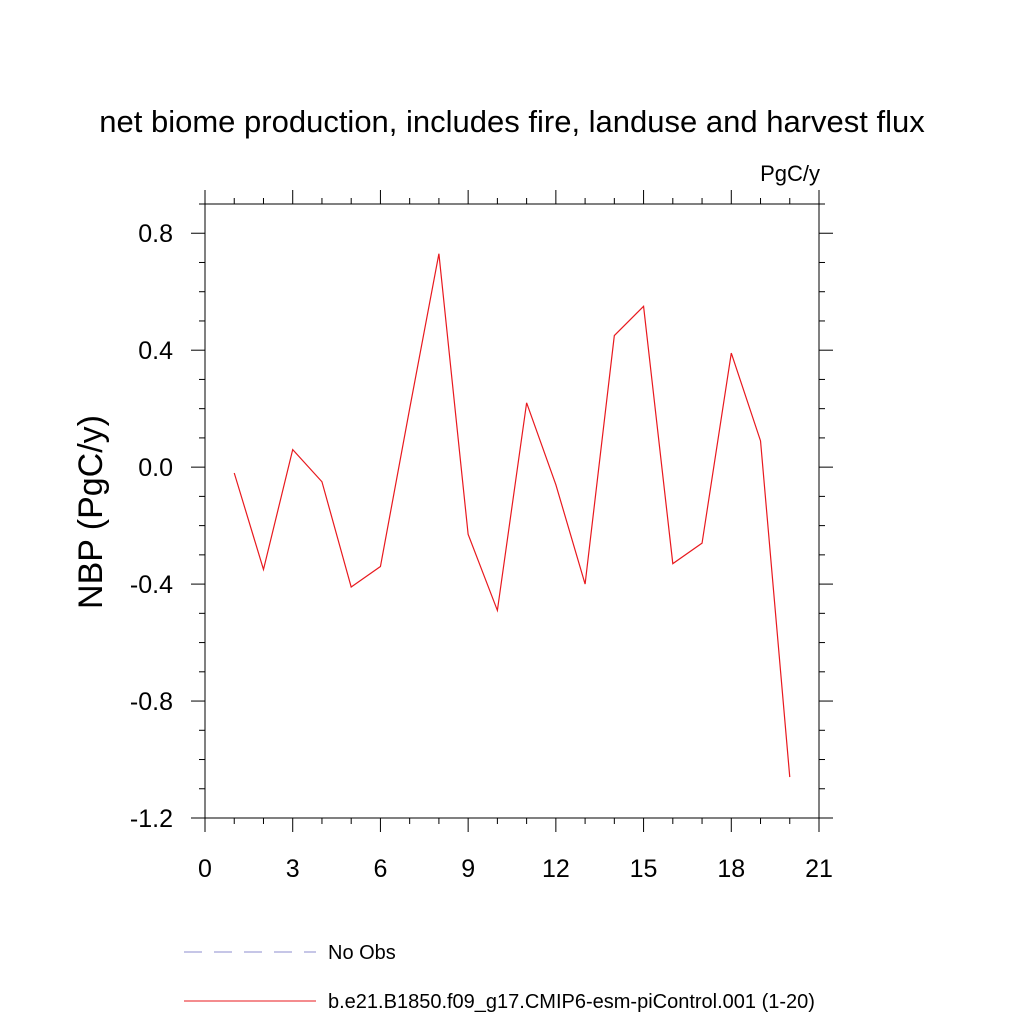 This screenshot has height=1024, width=1024. What do you see at coordinates (155, 468) in the screenshot?
I see `y-tick-label: 0.0` at bounding box center [155, 468].